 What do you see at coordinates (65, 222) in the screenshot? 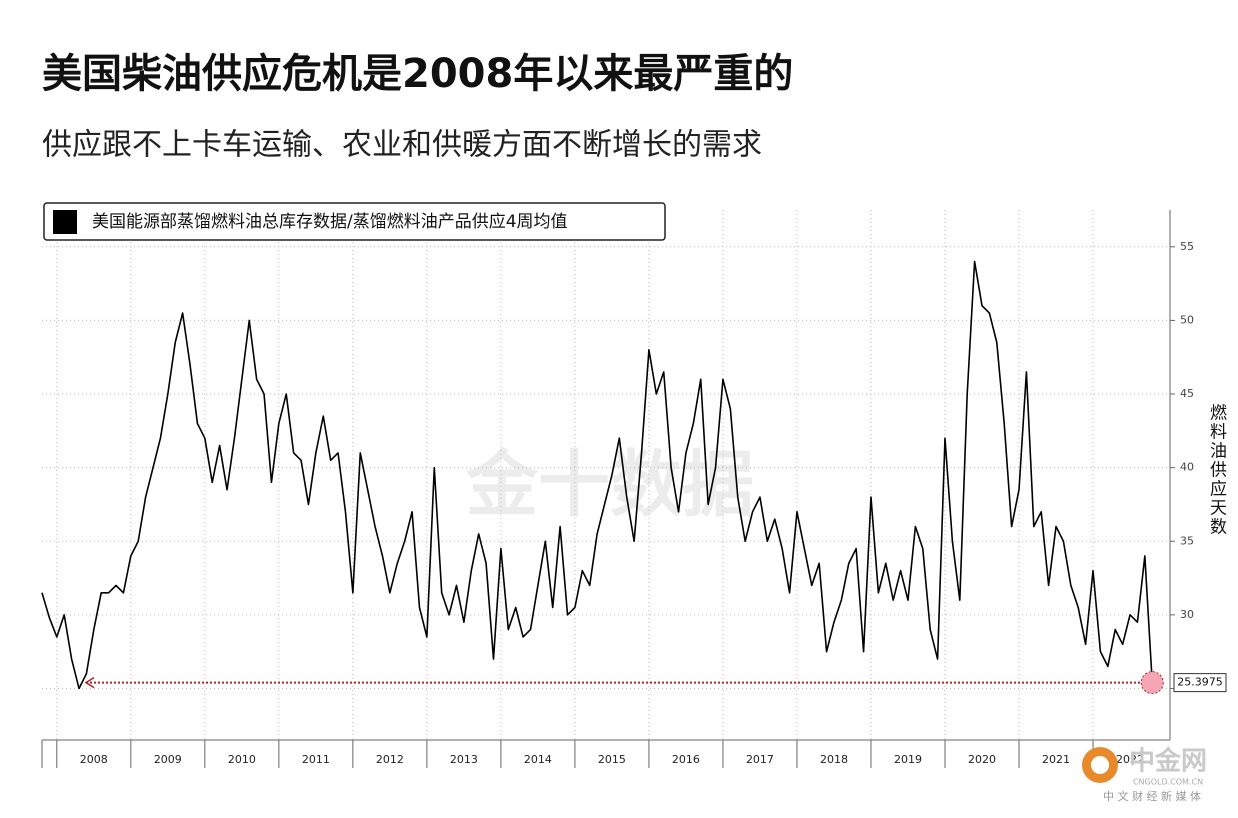
I see `legend-swatch` at bounding box center [65, 222].